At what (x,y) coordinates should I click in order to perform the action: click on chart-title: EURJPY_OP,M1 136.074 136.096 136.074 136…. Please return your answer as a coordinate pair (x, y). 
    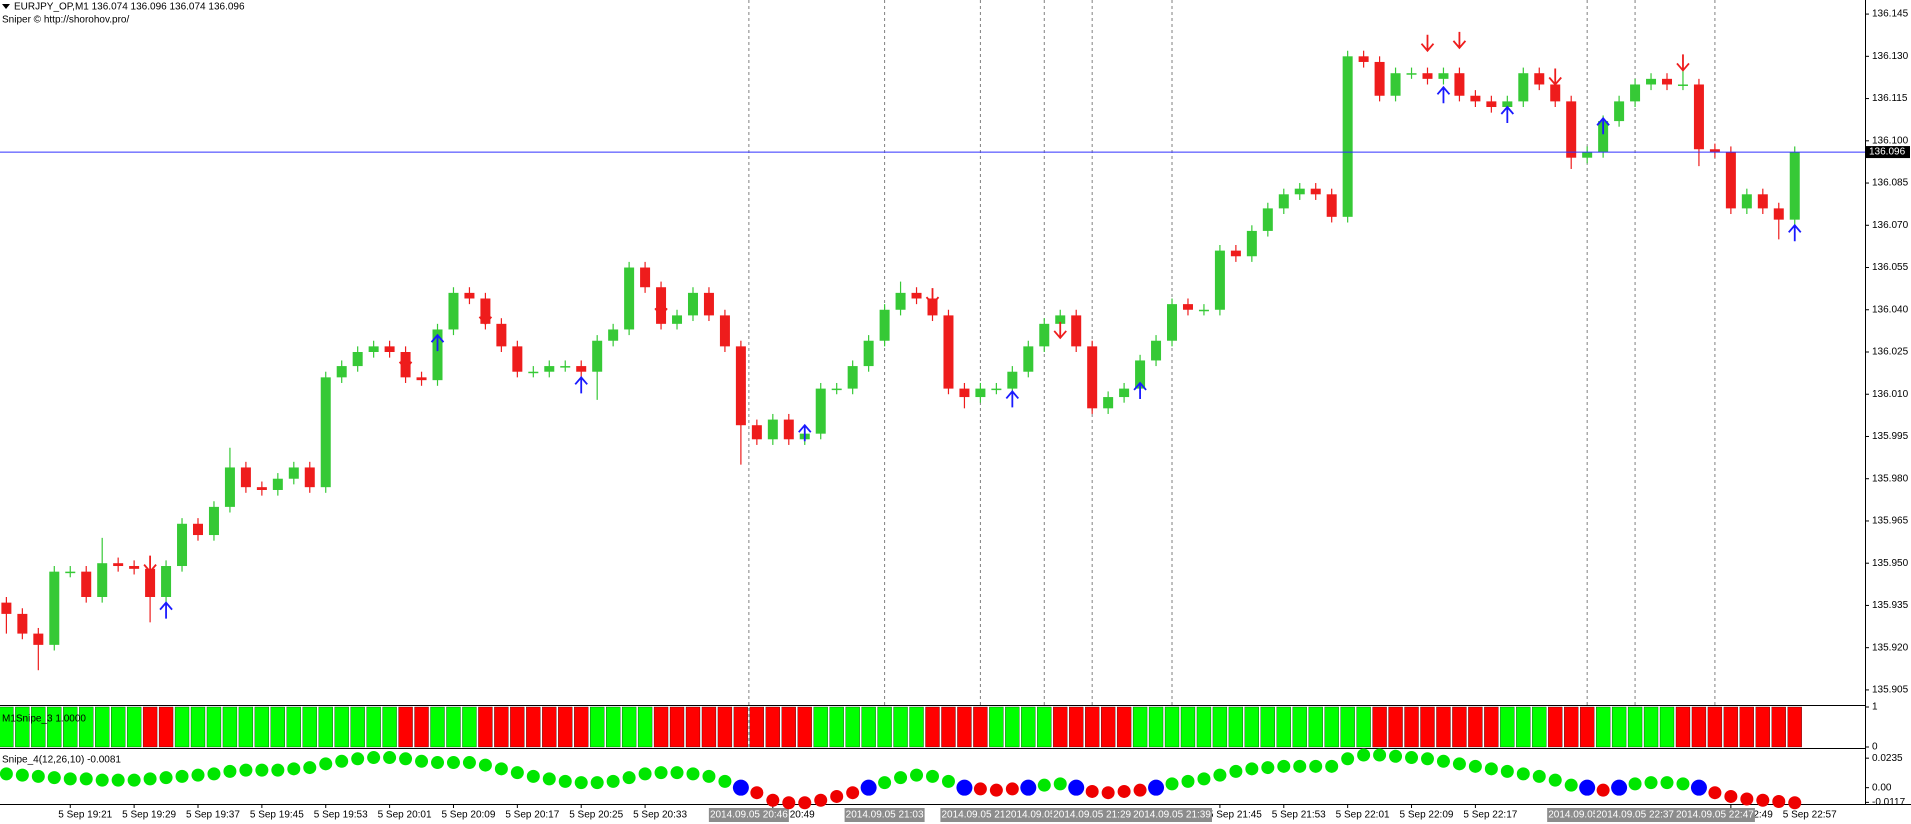
    Looking at the image, I should click on (129, 7).